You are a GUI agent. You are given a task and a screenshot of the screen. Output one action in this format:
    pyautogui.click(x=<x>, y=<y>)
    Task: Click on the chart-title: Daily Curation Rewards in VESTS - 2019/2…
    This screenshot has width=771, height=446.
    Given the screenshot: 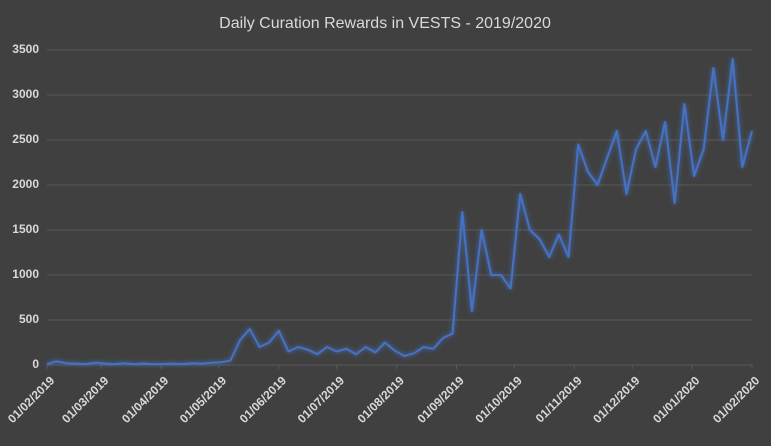 What is the action you would take?
    pyautogui.click(x=385, y=23)
    